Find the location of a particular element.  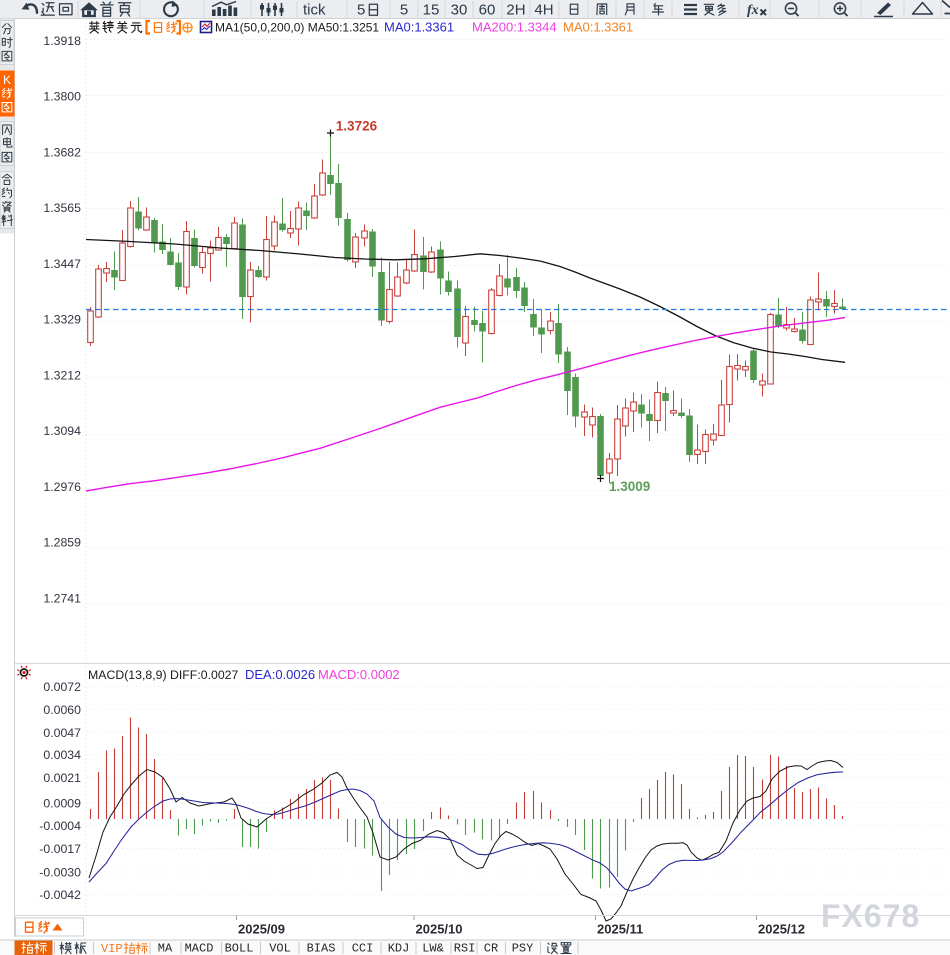

svg-text: 1.3212 is located at coordinates (62, 375).